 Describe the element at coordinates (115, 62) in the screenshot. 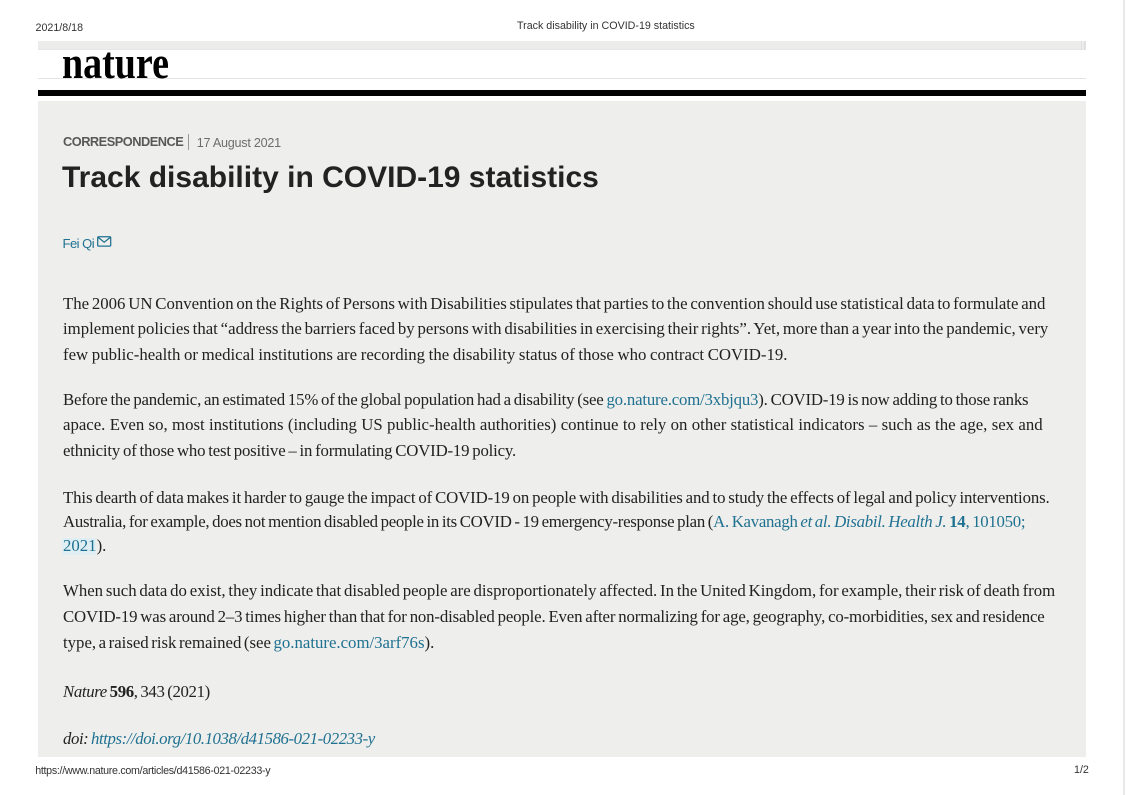

I see `svg-text: nature` at that location.